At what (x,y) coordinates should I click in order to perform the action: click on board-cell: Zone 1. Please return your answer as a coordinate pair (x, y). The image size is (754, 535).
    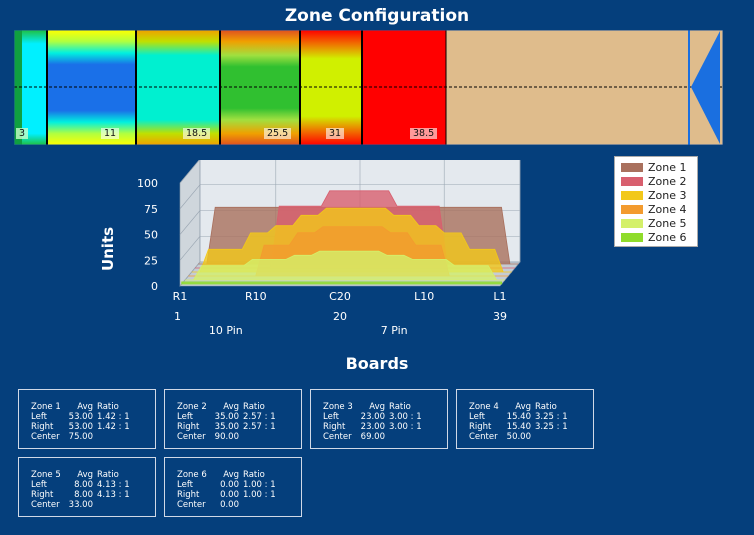
    Looking at the image, I should click on (46, 407).